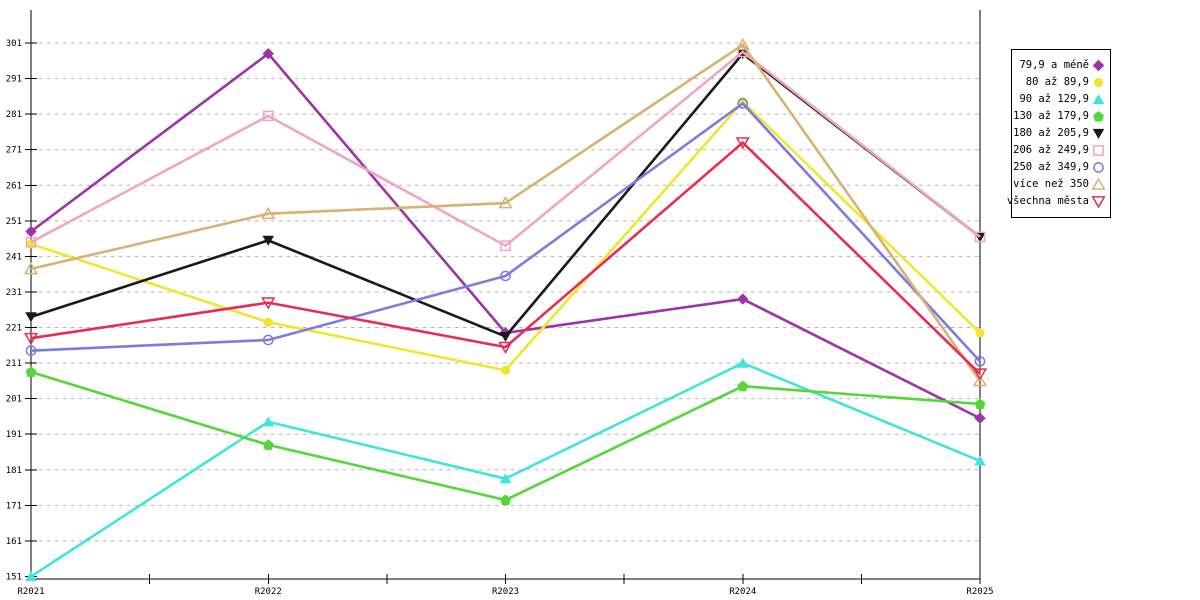  I want to click on diamond-legend-icon, so click(1098, 65).